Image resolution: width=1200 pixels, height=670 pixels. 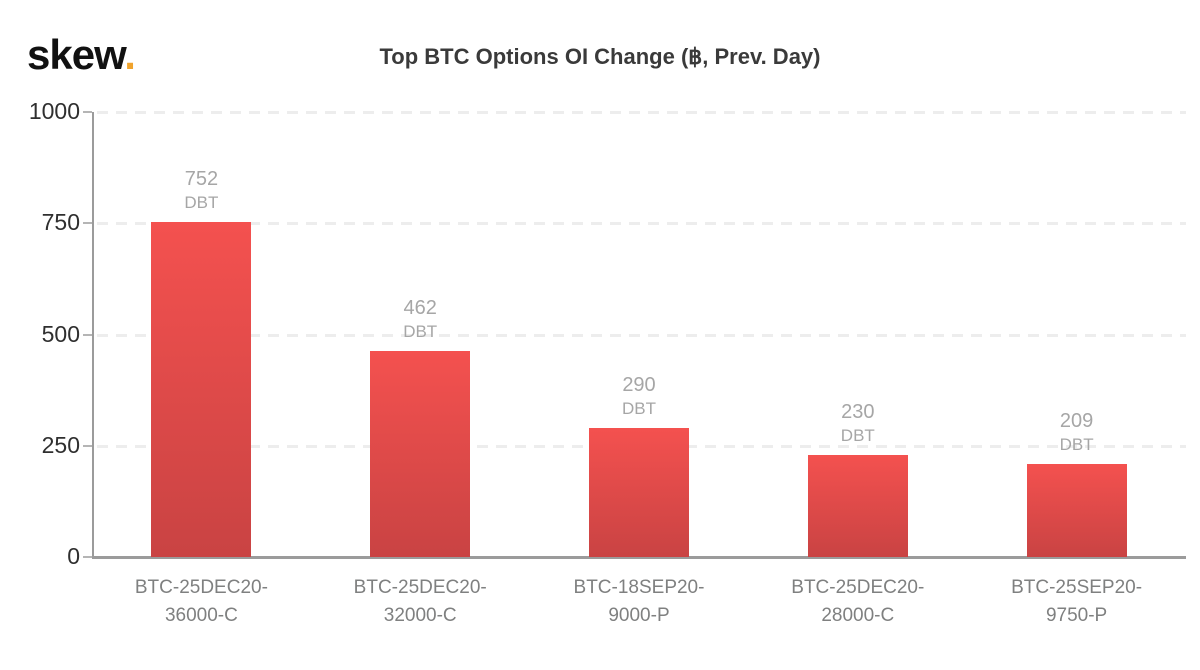 What do you see at coordinates (1076, 602) in the screenshot?
I see `x-tick-label: BTC-25SEP20- 9750-P` at bounding box center [1076, 602].